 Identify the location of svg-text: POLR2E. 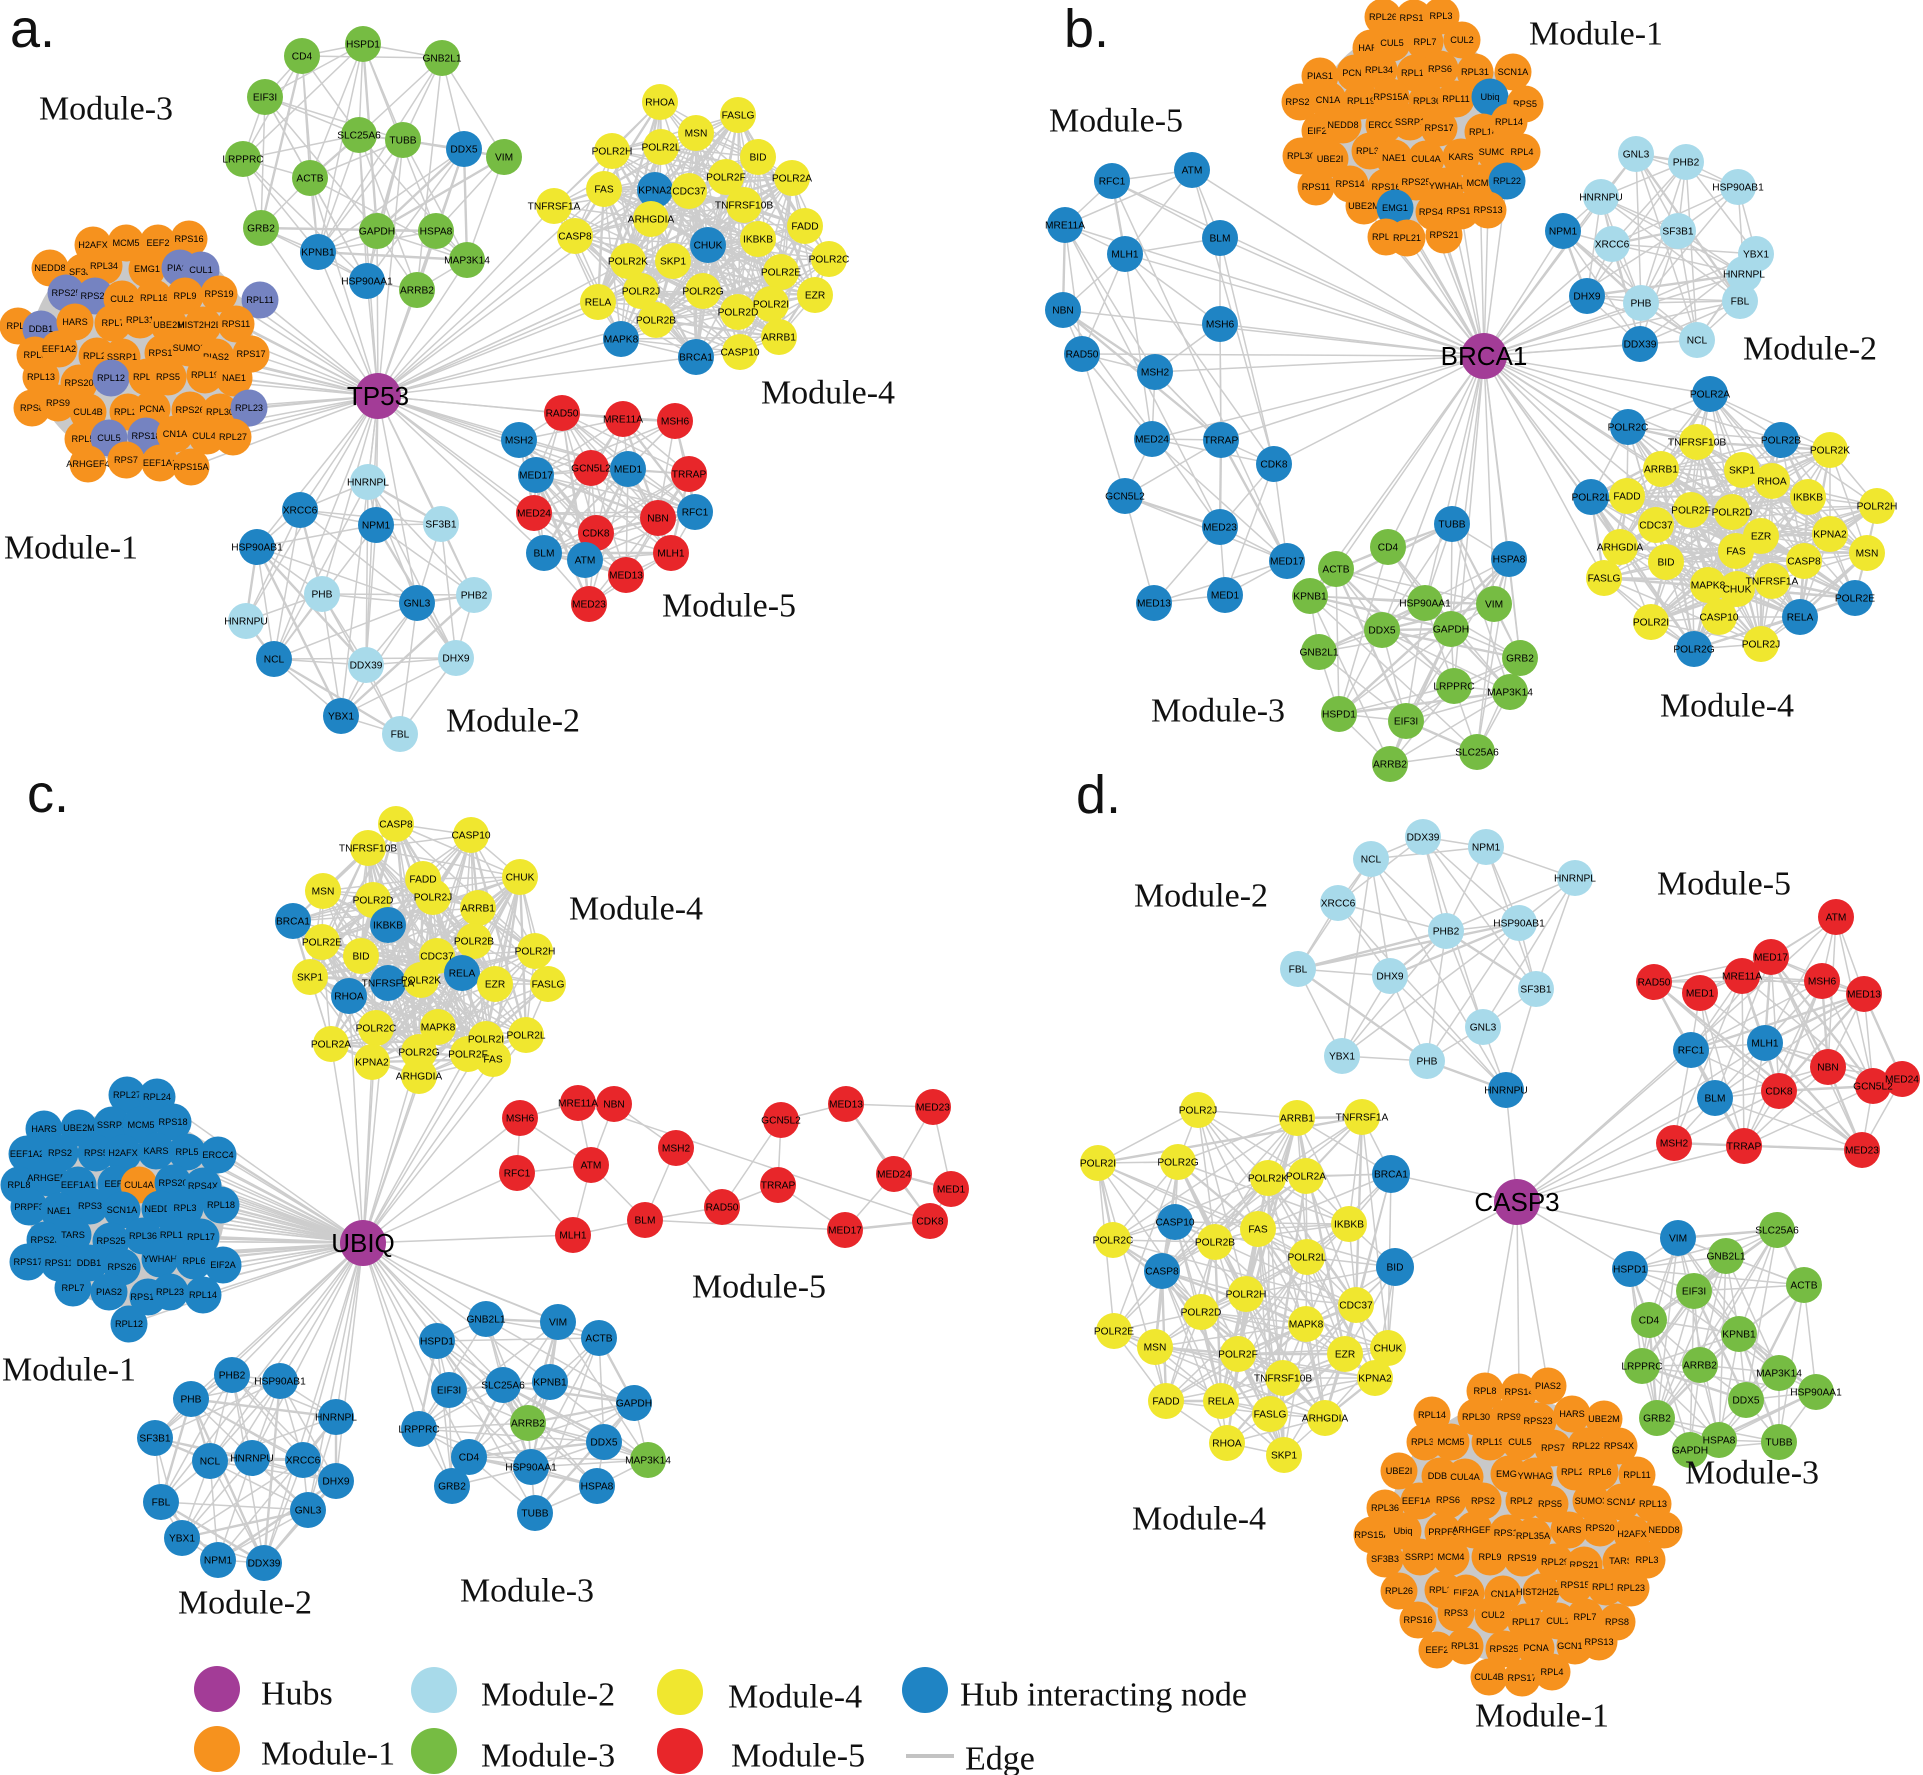
(1114, 1331).